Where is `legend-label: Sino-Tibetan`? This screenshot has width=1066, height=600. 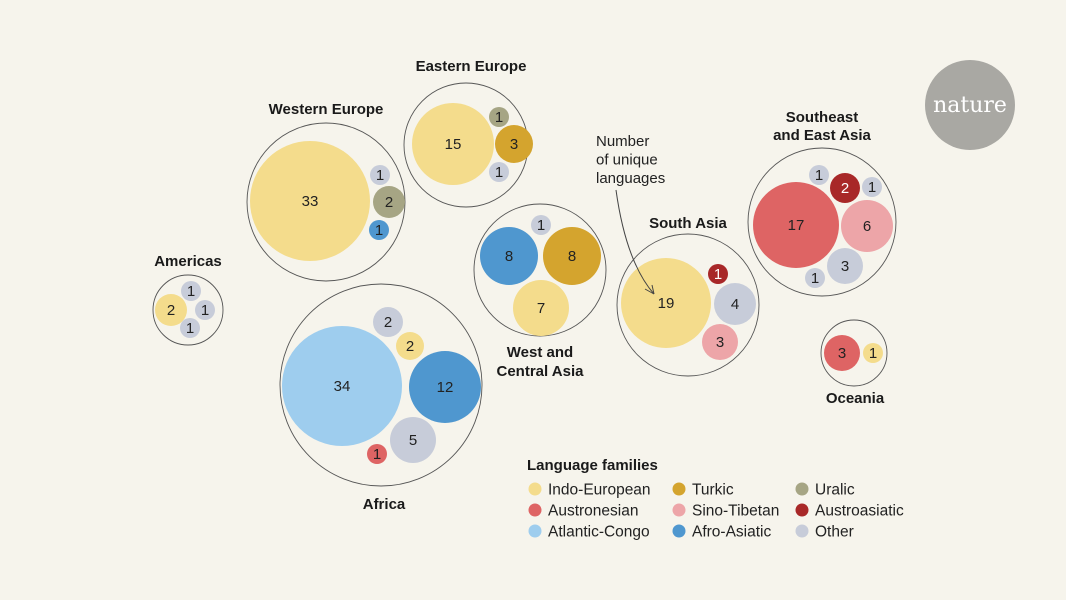
legend-label: Sino-Tibetan is located at coordinates (735, 511).